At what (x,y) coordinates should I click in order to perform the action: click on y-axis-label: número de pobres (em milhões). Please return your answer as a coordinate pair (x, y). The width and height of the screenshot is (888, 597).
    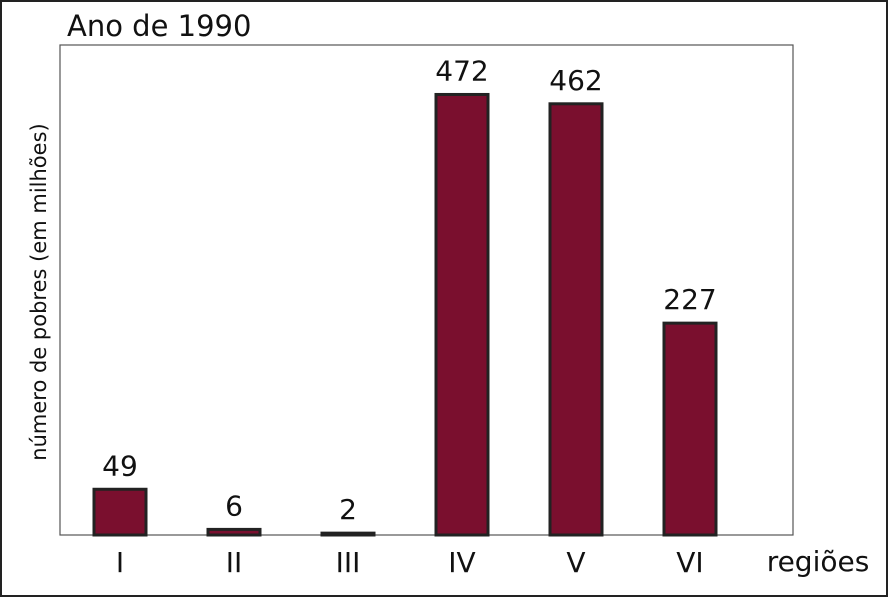
    Looking at the image, I should click on (39, 291).